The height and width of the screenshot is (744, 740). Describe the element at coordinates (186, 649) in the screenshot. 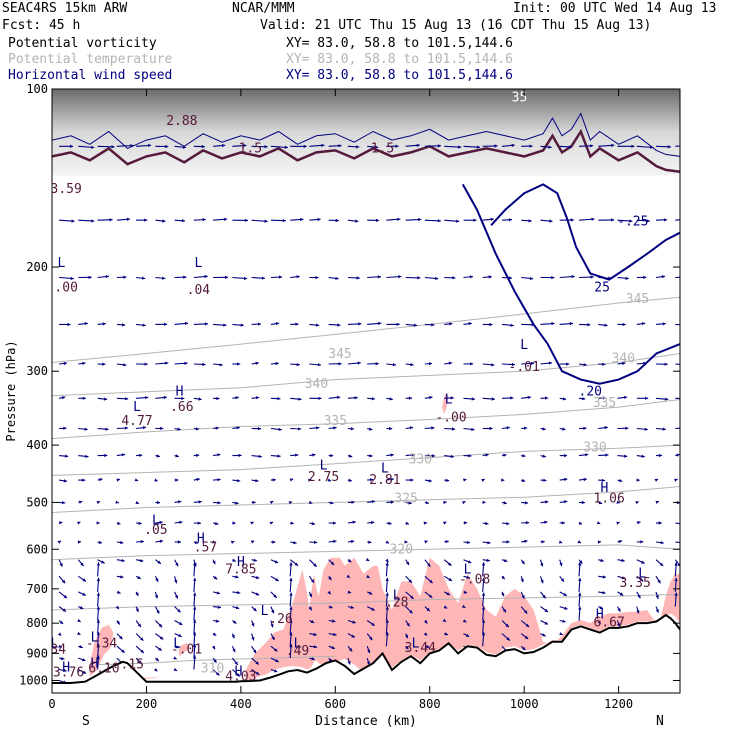

I see `pv-value-label: -.01` at that location.